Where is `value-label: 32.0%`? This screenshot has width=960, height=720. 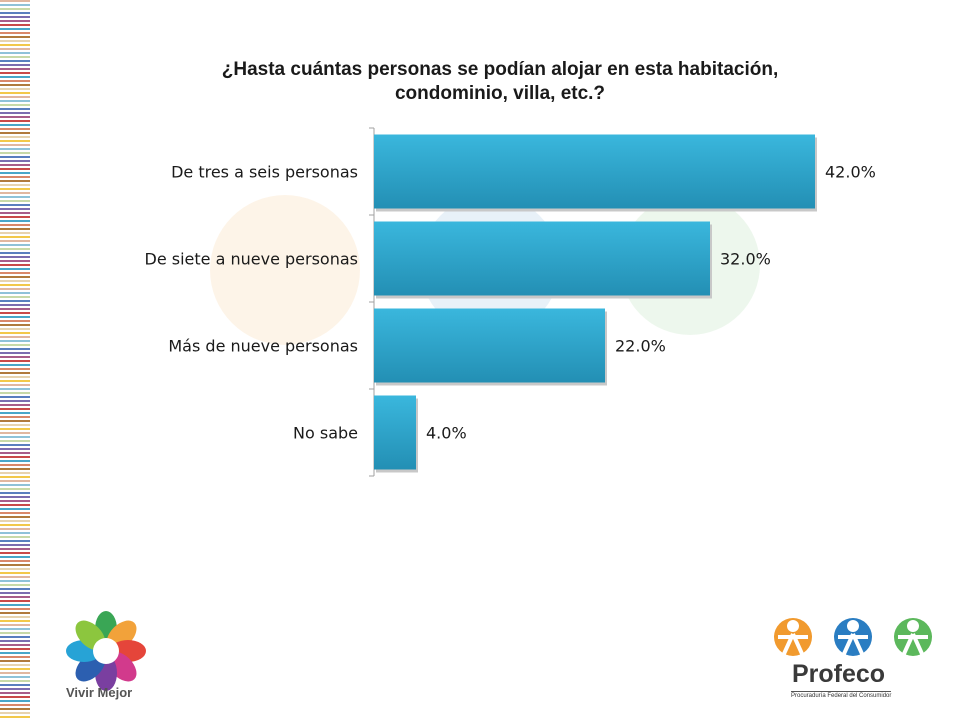
value-label: 32.0% is located at coordinates (745, 259).